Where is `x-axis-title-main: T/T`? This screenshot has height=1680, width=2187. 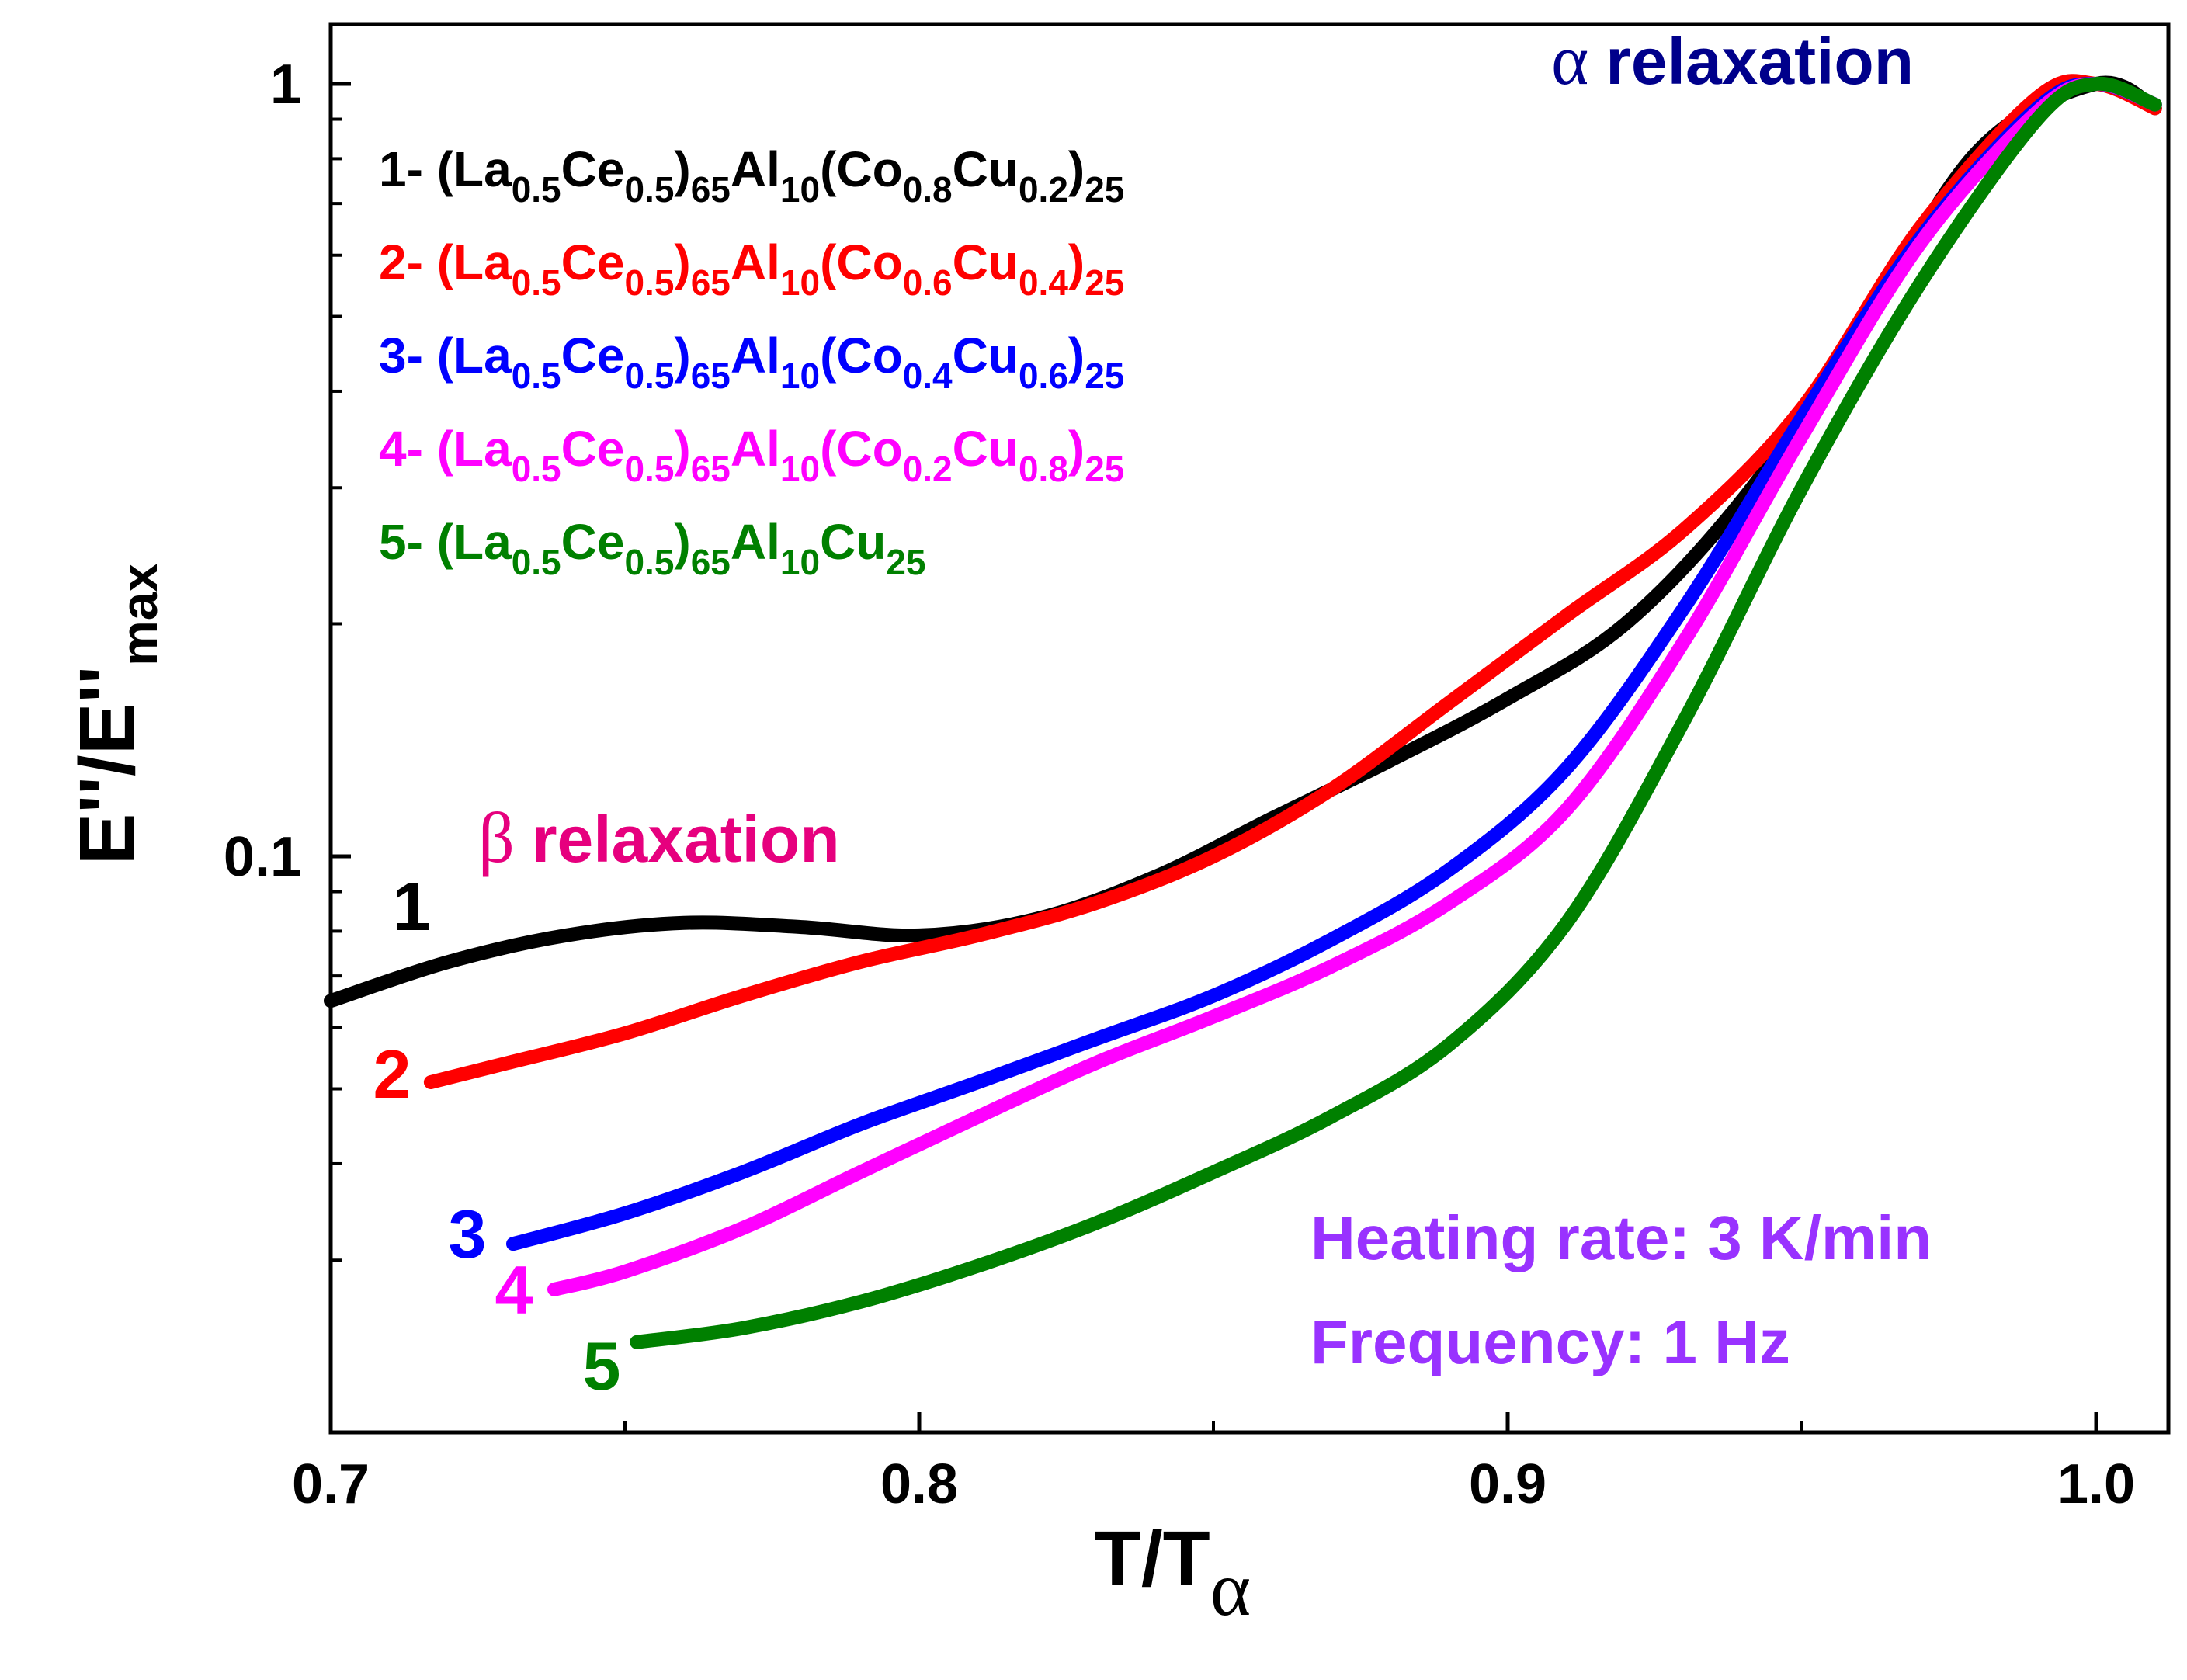
x-axis-title-main: T/T is located at coordinates (1152, 1558).